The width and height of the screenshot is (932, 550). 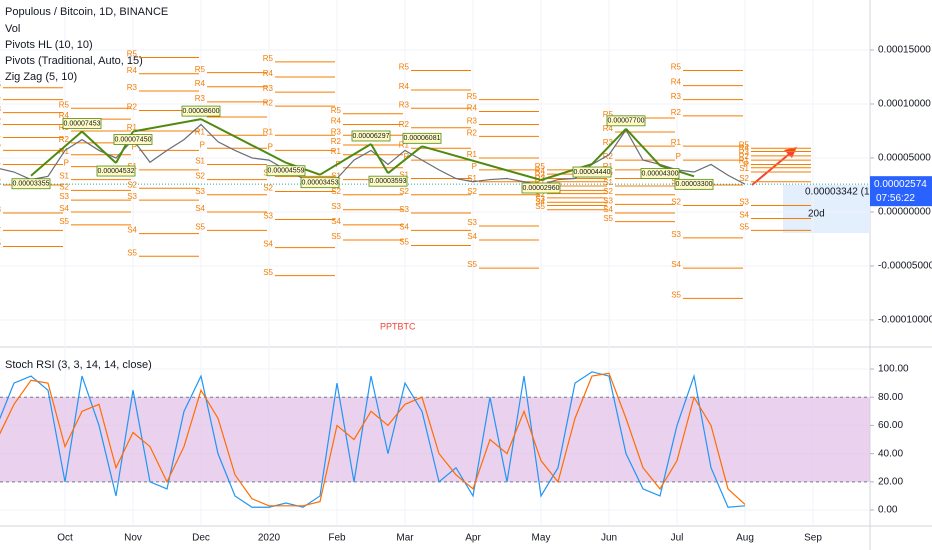 I want to click on y-tick-label: 80.00, so click(x=890, y=397).